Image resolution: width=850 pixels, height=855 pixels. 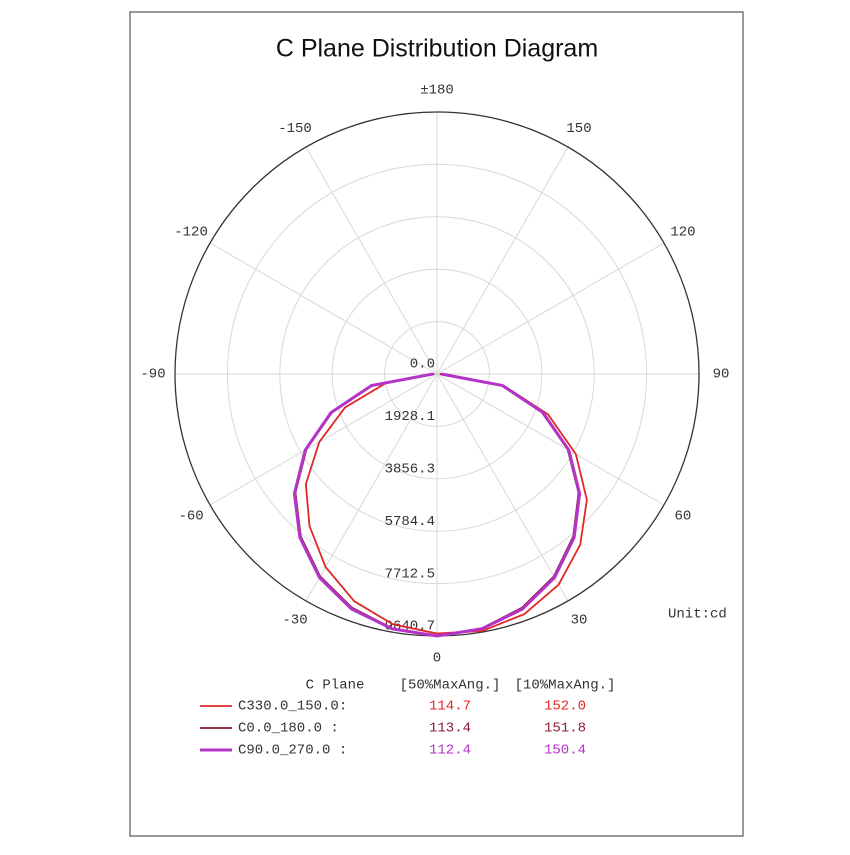 I want to click on grid-circle, so click(x=437, y=374).